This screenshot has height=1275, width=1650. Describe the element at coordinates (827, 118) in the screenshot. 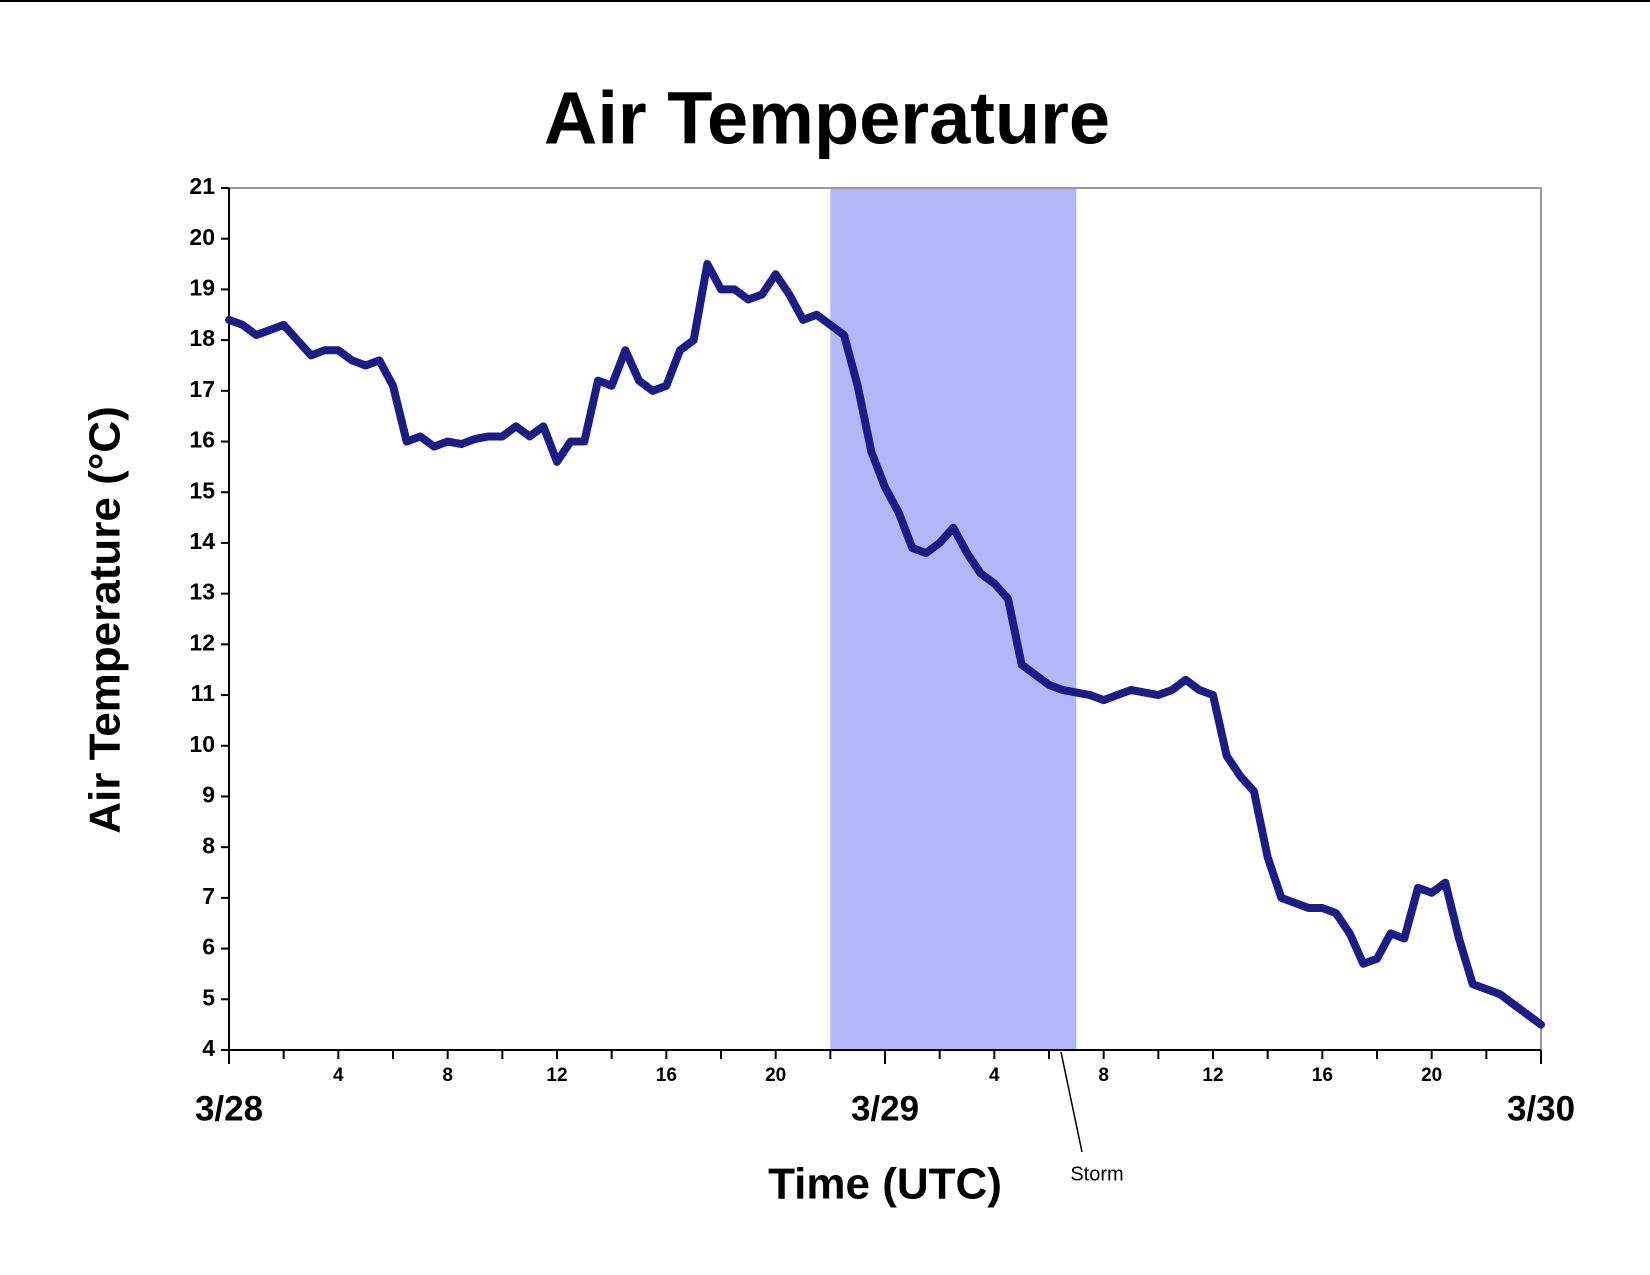

I see `chart-title: Air Temperature` at that location.